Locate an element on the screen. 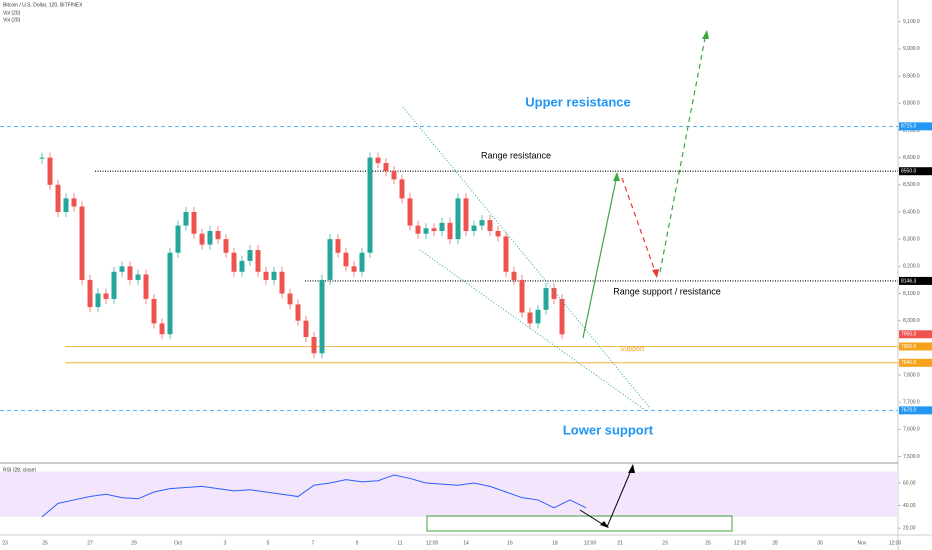 The image size is (932, 550). x-tick-label: 14 is located at coordinates (466, 543).